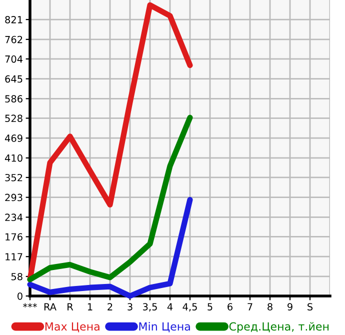 The image size is (345, 335). What do you see at coordinates (14, 256) in the screenshot?
I see `y-tick-label: 117` at bounding box center [14, 256].